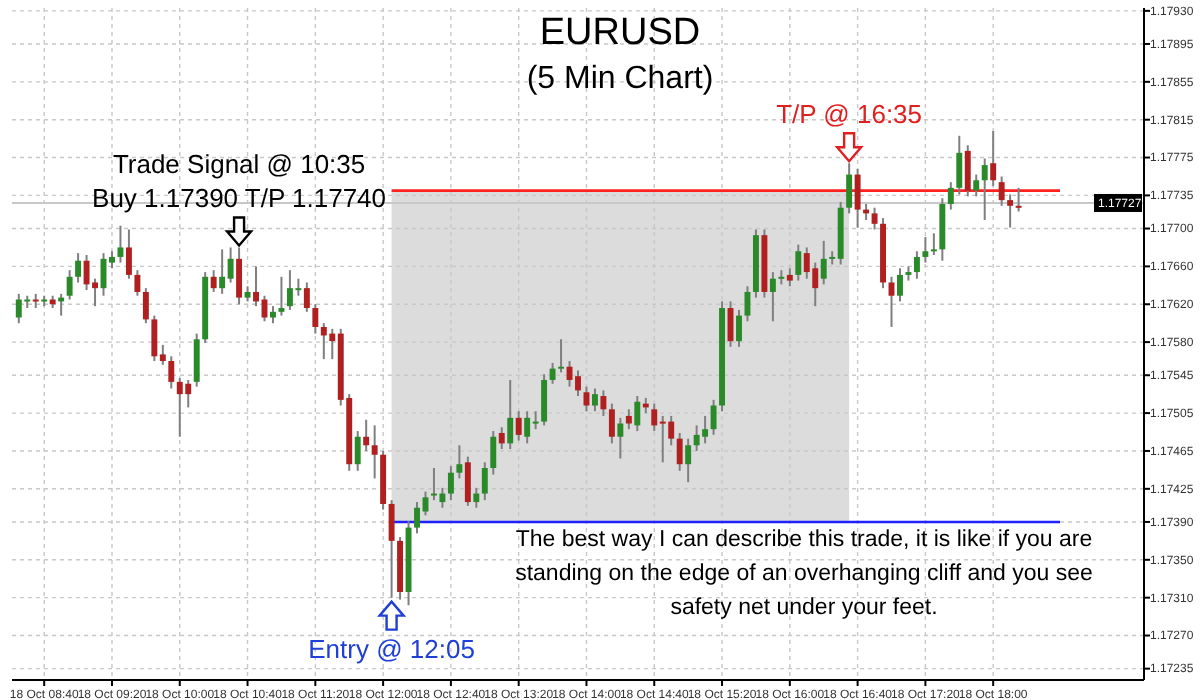 The width and height of the screenshot is (1200, 700). I want to click on annotation: The best way I can describe this trade, it is like if you are standing on the edge of an overhanging cliff and you see safety net under your feet., so click(804, 574).